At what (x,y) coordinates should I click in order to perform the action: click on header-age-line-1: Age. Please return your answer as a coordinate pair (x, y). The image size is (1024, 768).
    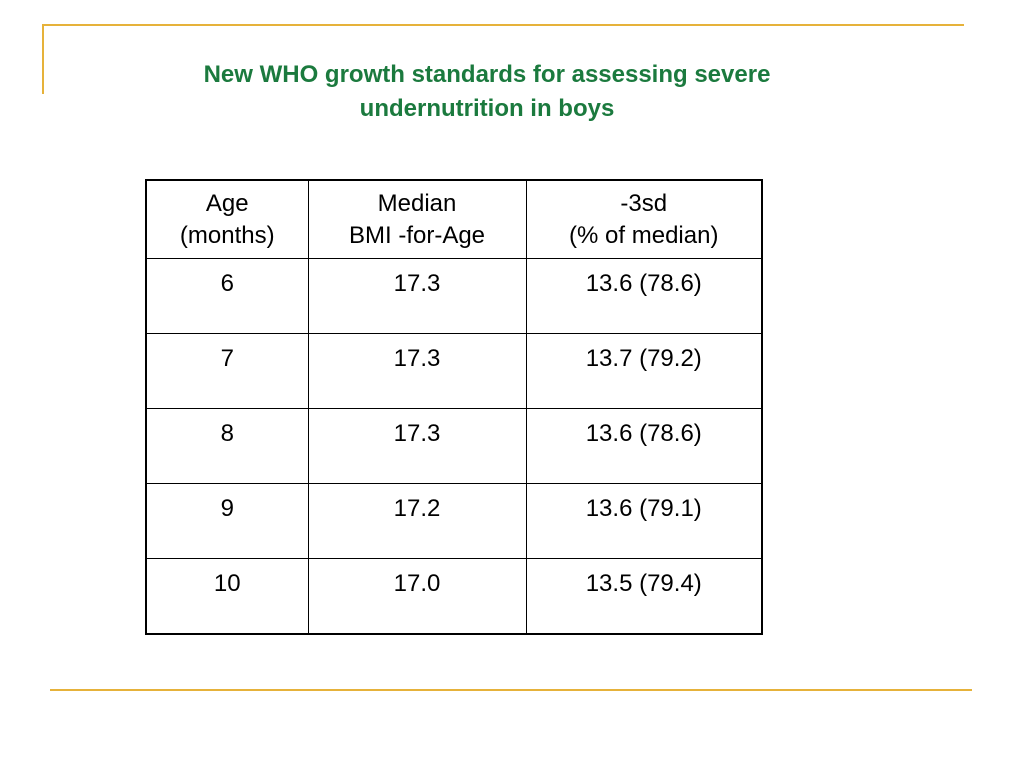
    Looking at the image, I should click on (227, 203).